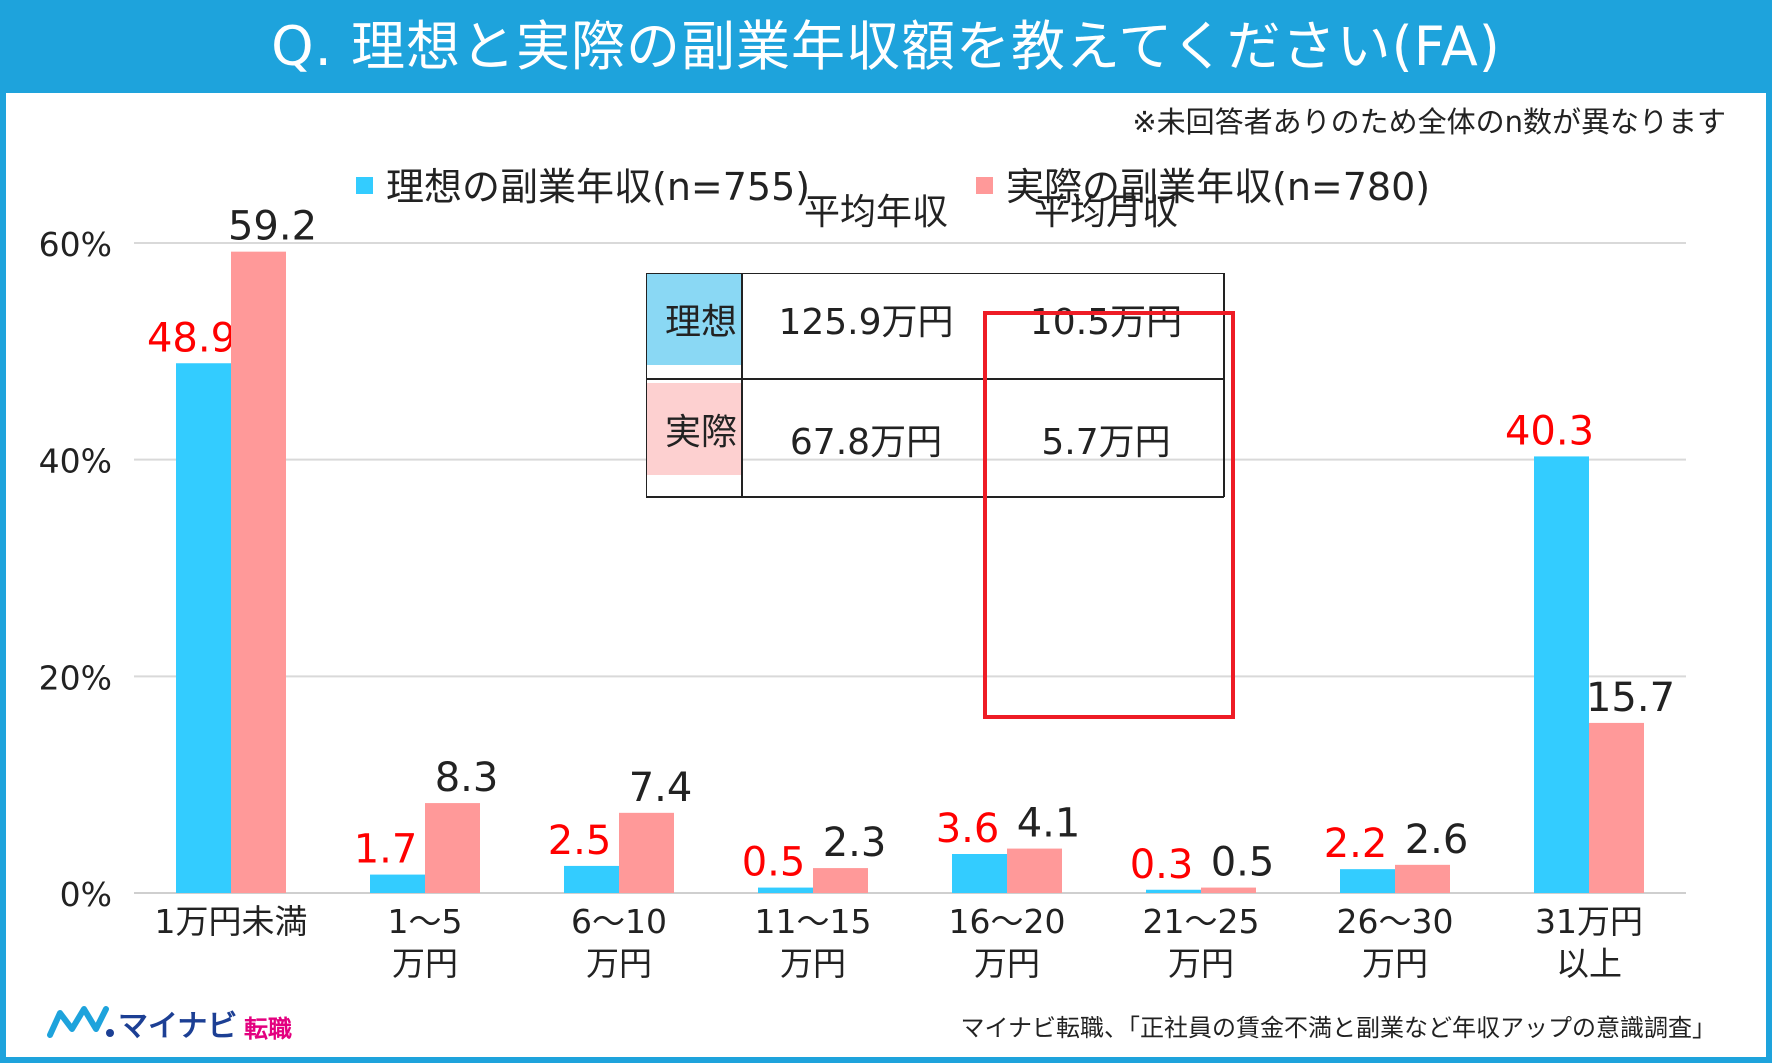 The image size is (1772, 1063). Describe the element at coordinates (1338, 1028) in the screenshot. I see `source-caption: マイナビ転職、「正社員の賃金不満と副業など年収アップの意識調査」` at that location.